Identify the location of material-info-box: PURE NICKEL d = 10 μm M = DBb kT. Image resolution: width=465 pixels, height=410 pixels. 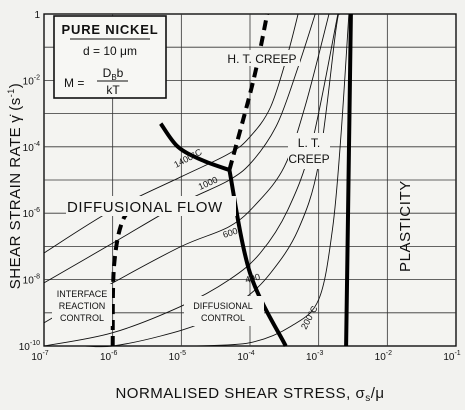
(110, 57).